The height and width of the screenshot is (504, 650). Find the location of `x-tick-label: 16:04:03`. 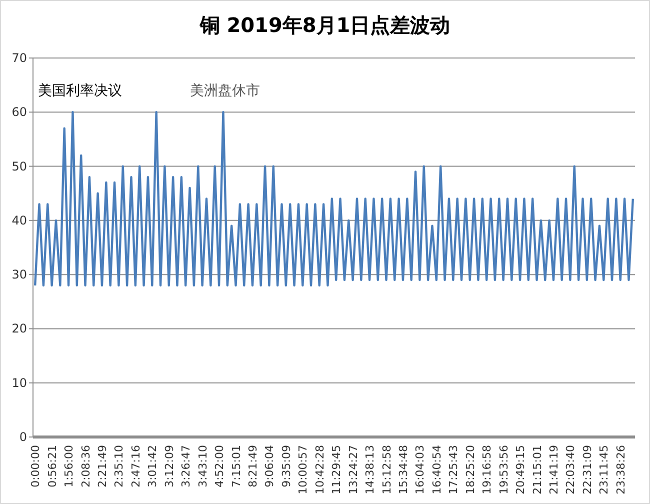

x-tick-label: 16:04:03 is located at coordinates (420, 469).